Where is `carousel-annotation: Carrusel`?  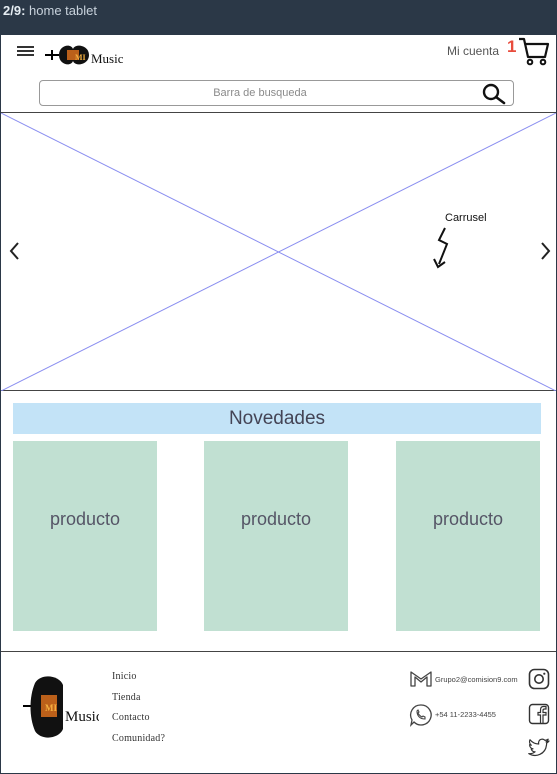 carousel-annotation: Carrusel is located at coordinates (466, 218).